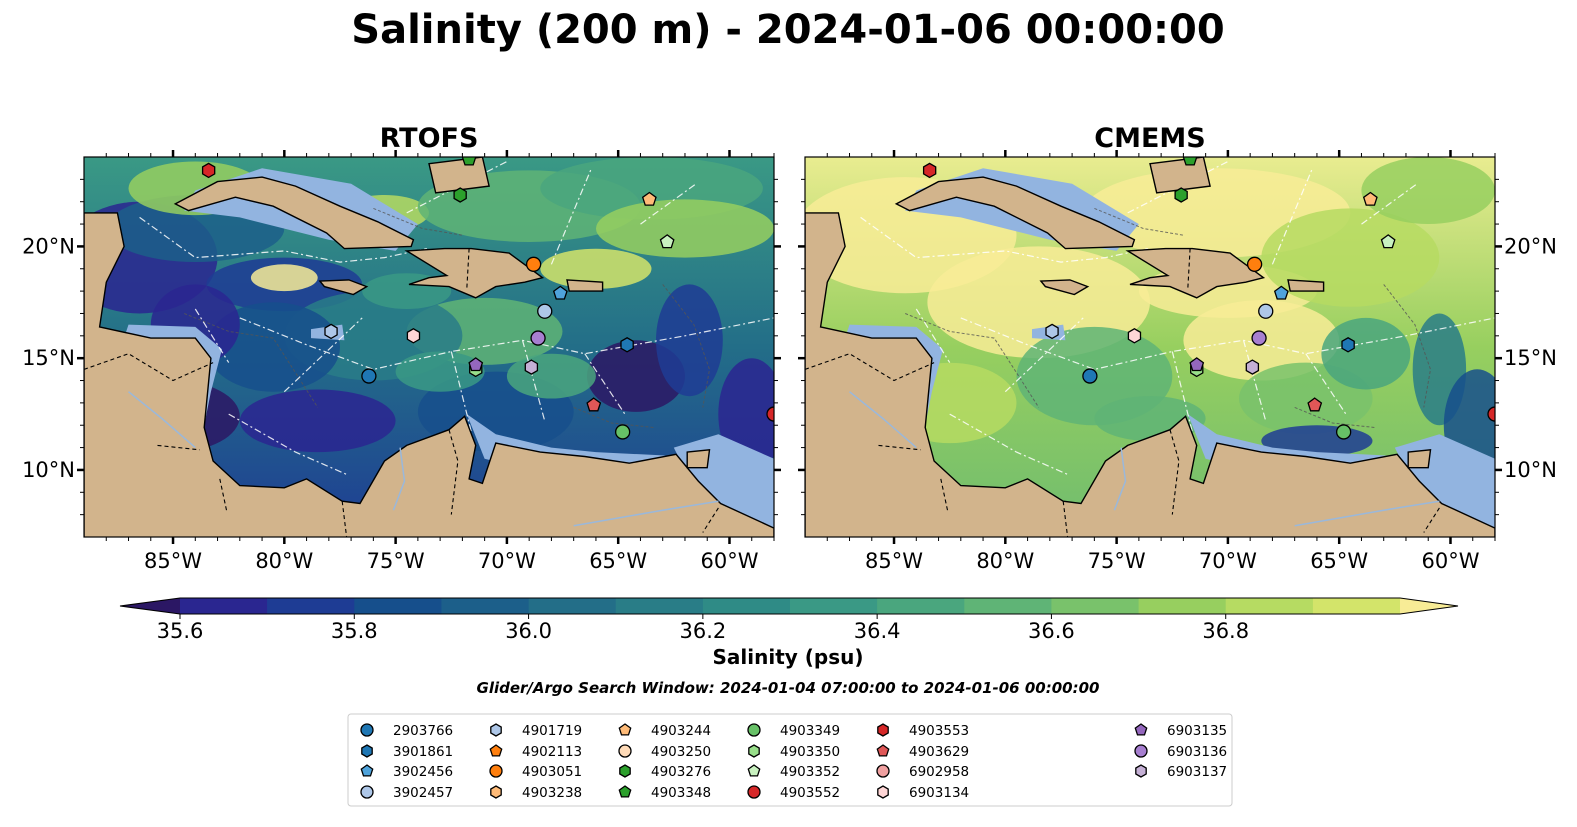 Image resolution: width=1577 pixels, height=827 pixels. What do you see at coordinates (173, 561) in the screenshot?
I see `rtofs-xtick-label: 85°W` at bounding box center [173, 561].